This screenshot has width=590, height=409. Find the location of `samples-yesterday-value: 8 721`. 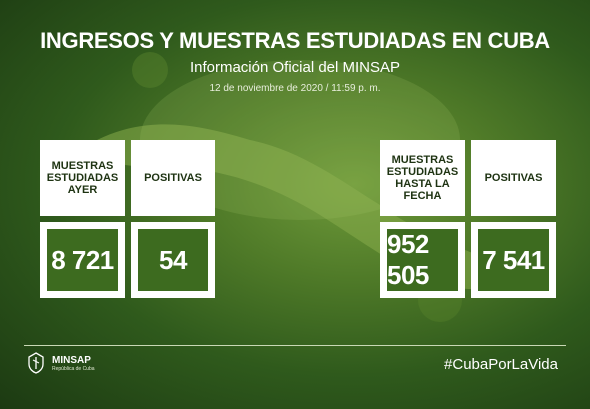

samples-yesterday-value: 8 721 is located at coordinates (82, 260).